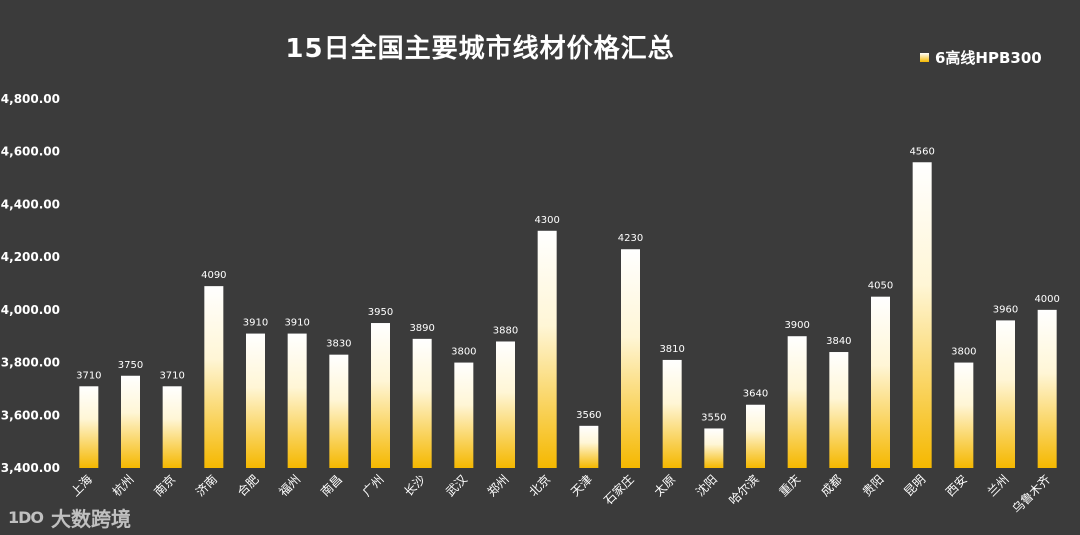 Image resolution: width=1080 pixels, height=535 pixels. I want to click on data-label: 3640, so click(755, 394).